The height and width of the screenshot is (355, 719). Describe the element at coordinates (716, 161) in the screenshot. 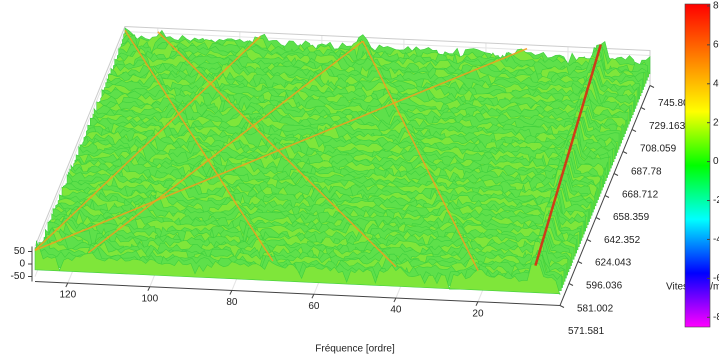

I see `colorbar-tick-label: 0` at that location.